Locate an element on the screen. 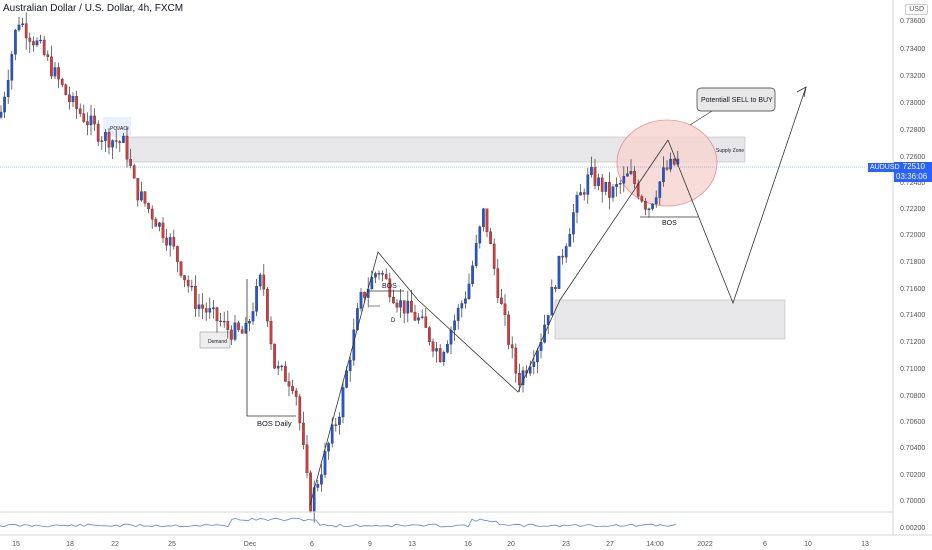 The width and height of the screenshot is (932, 550). price-tick-label: 0.73600 is located at coordinates (912, 21).